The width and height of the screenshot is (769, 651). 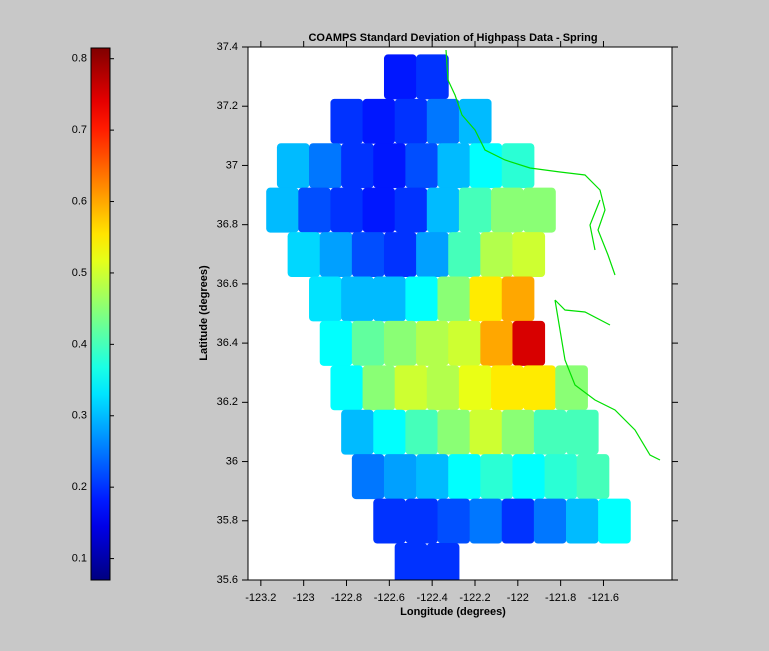 I want to click on x-tick-label: -122, so click(x=518, y=598).